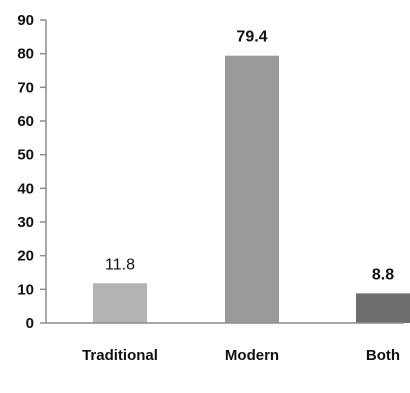 The width and height of the screenshot is (410, 393). Describe the element at coordinates (383, 355) in the screenshot. I see `category-label-both: Both` at that location.